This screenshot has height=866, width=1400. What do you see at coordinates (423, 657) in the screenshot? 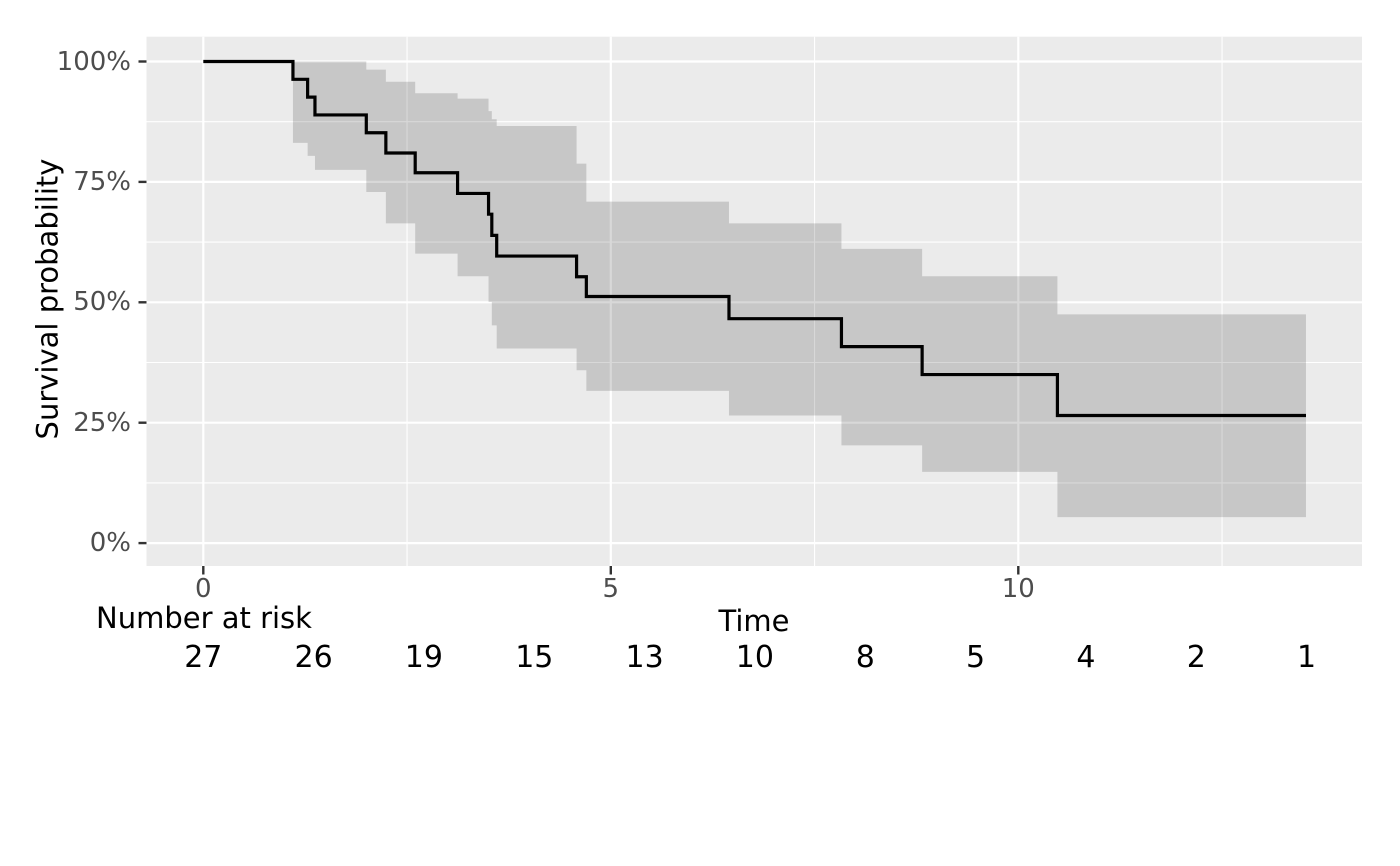
I see `risk-count-2: 19` at bounding box center [423, 657].